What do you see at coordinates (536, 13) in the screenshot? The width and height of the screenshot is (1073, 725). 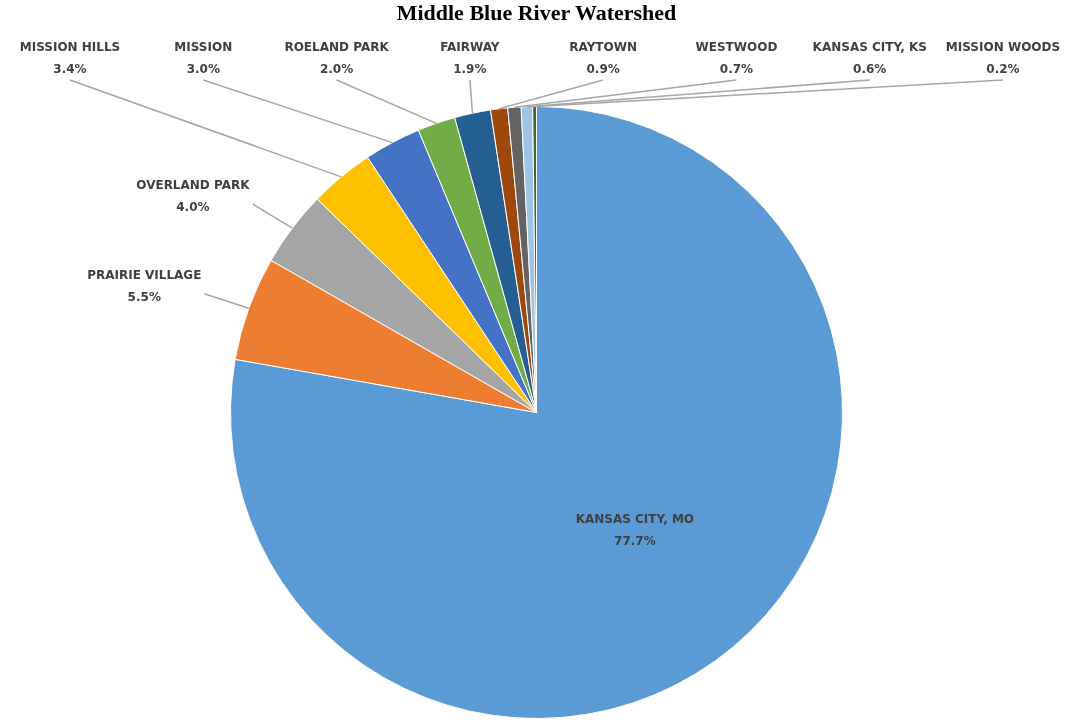 I see `chart-title: Middle Blue River Watershed` at bounding box center [536, 13].